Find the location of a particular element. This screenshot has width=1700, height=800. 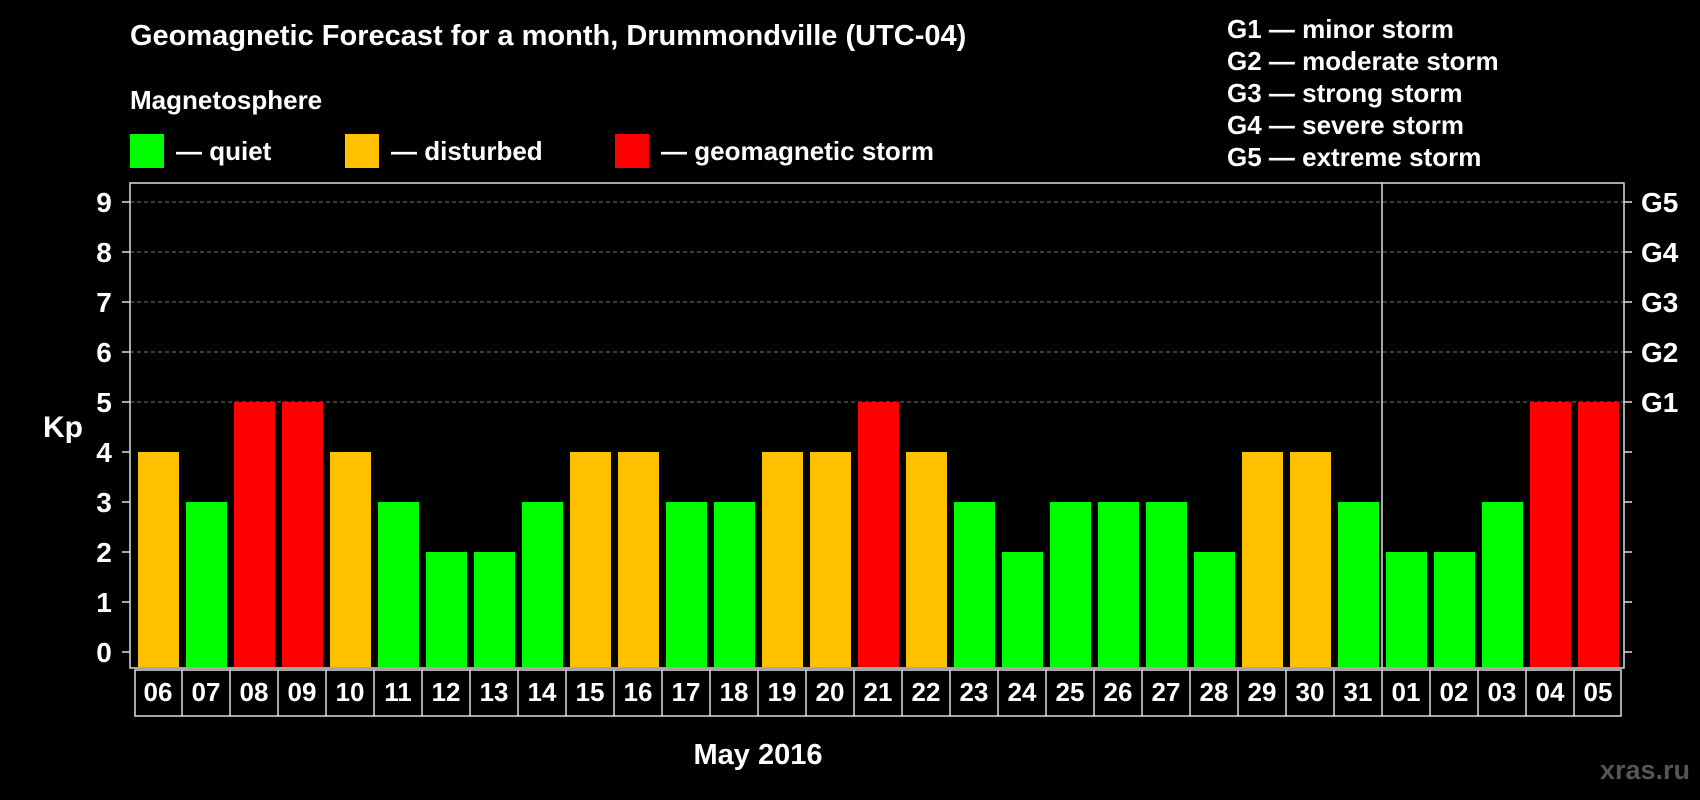

x-axis-title: May 2016 is located at coordinates (758, 755).